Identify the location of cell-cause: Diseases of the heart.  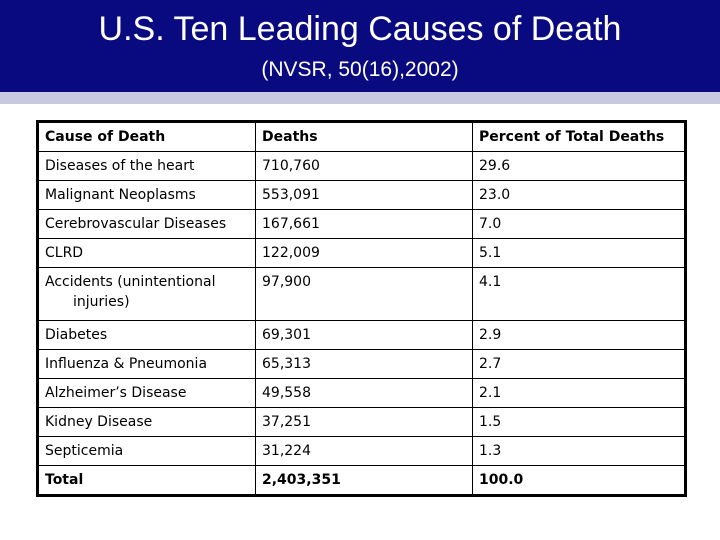
(146, 166).